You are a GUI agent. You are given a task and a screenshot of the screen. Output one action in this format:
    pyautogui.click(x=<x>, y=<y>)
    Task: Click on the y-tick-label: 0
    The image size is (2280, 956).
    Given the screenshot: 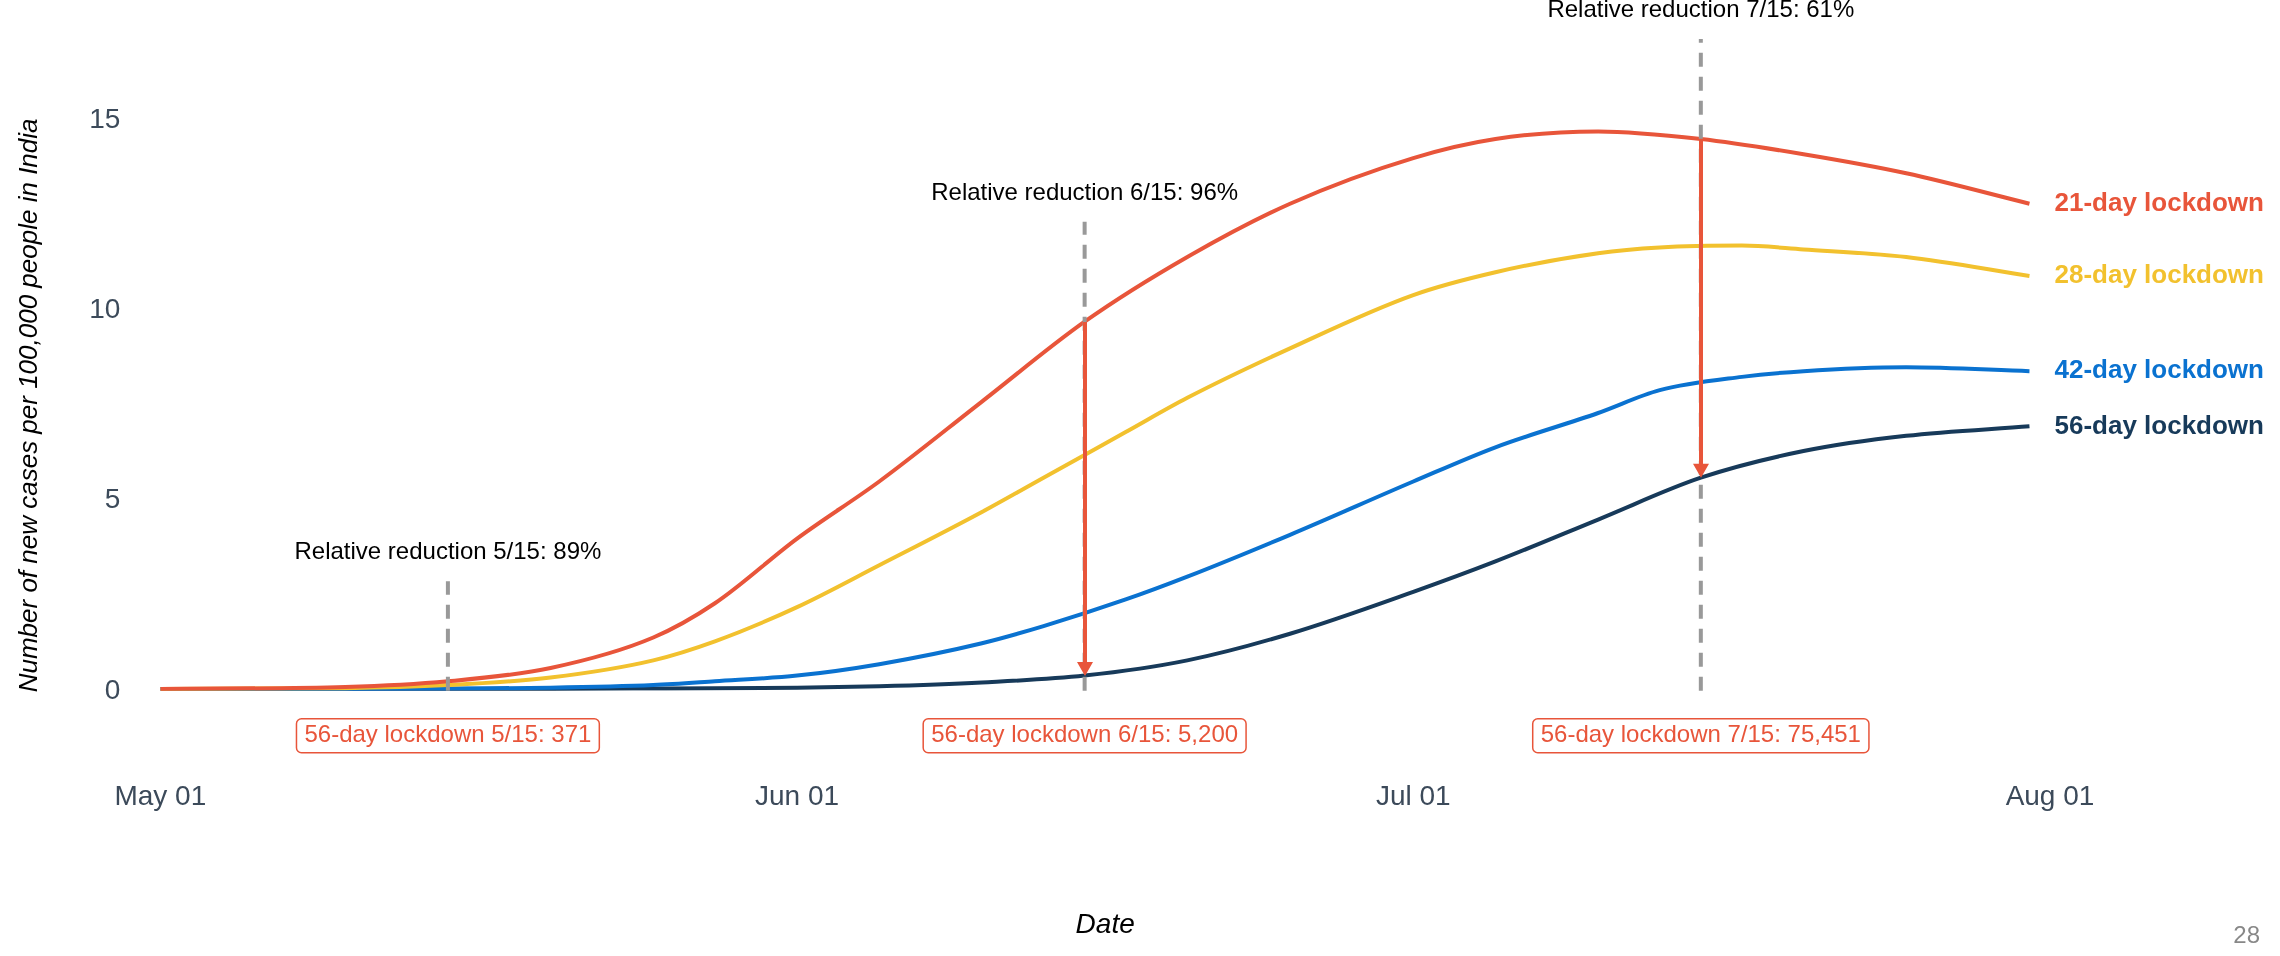 What is the action you would take?
    pyautogui.click(x=112, y=689)
    